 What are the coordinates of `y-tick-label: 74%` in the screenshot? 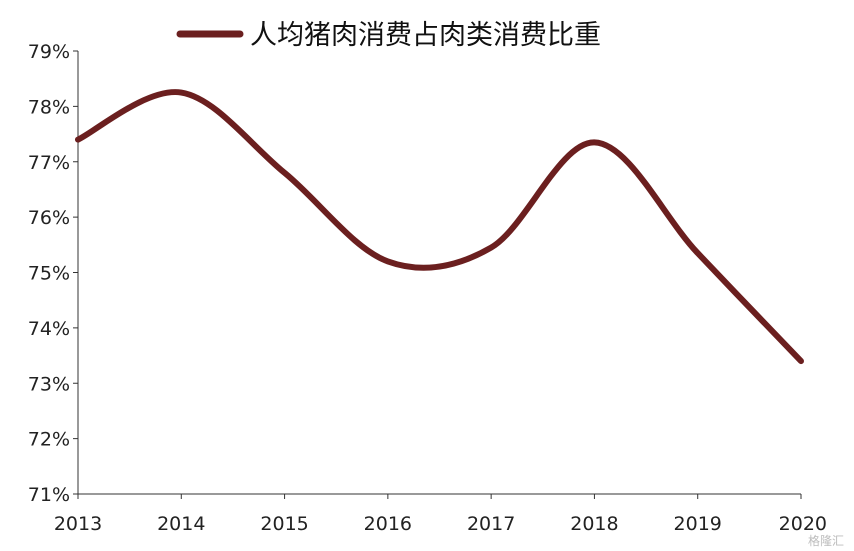 It's located at (49, 329).